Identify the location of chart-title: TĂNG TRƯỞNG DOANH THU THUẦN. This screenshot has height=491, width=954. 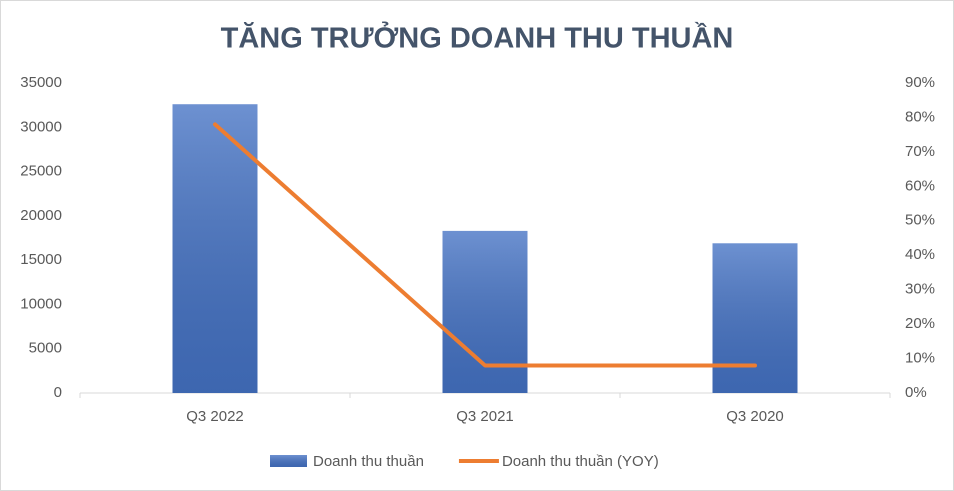
(477, 38).